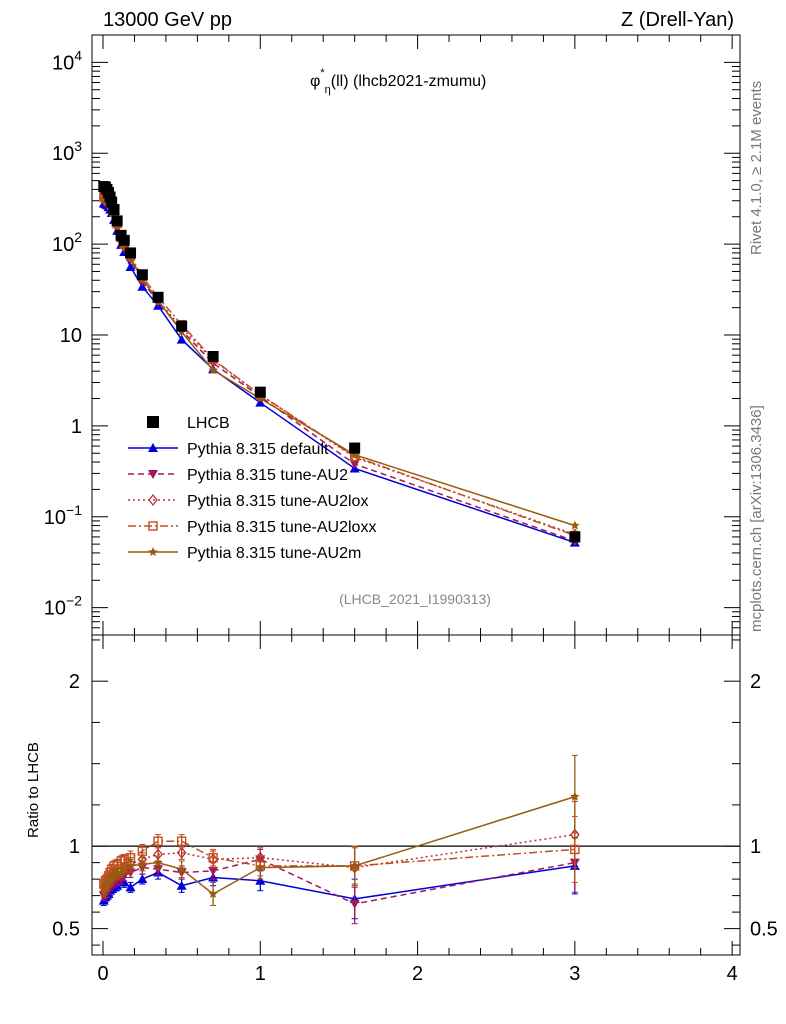 The height and width of the screenshot is (1024, 786). I want to click on ratio-y-tick-label-right: 1, so click(755, 847).